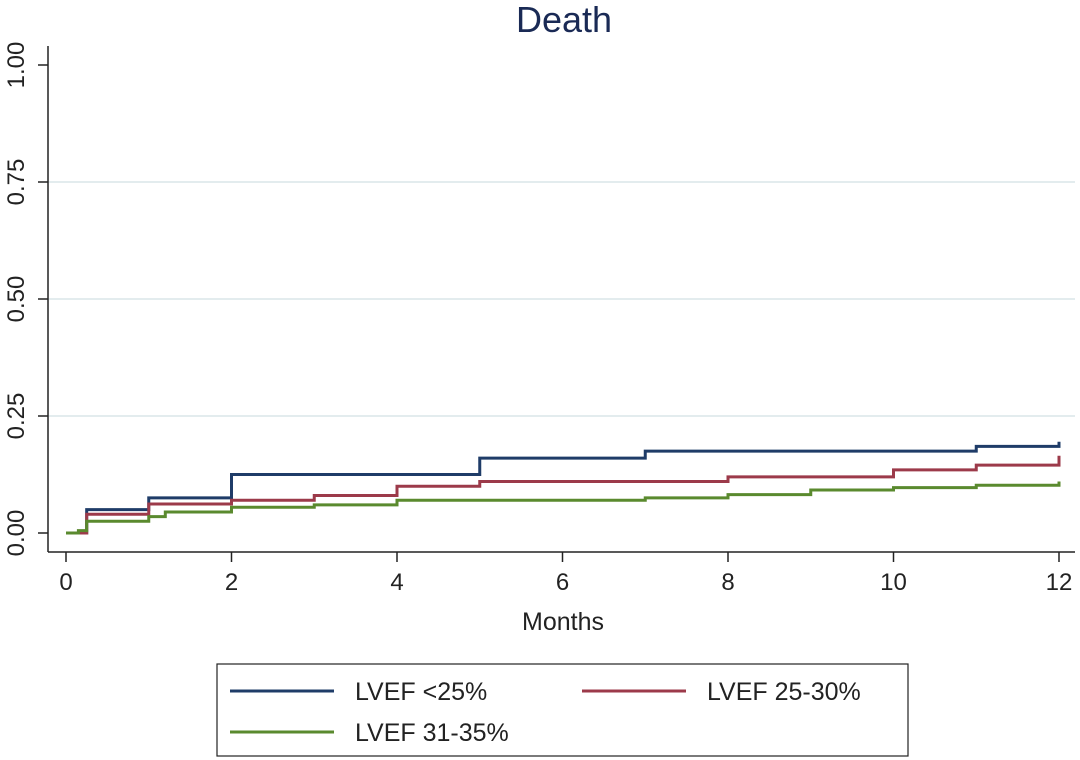 Image resolution: width=1080 pixels, height=760 pixels. What do you see at coordinates (16, 65) in the screenshot?
I see `y-tick-label: 1.00` at bounding box center [16, 65].